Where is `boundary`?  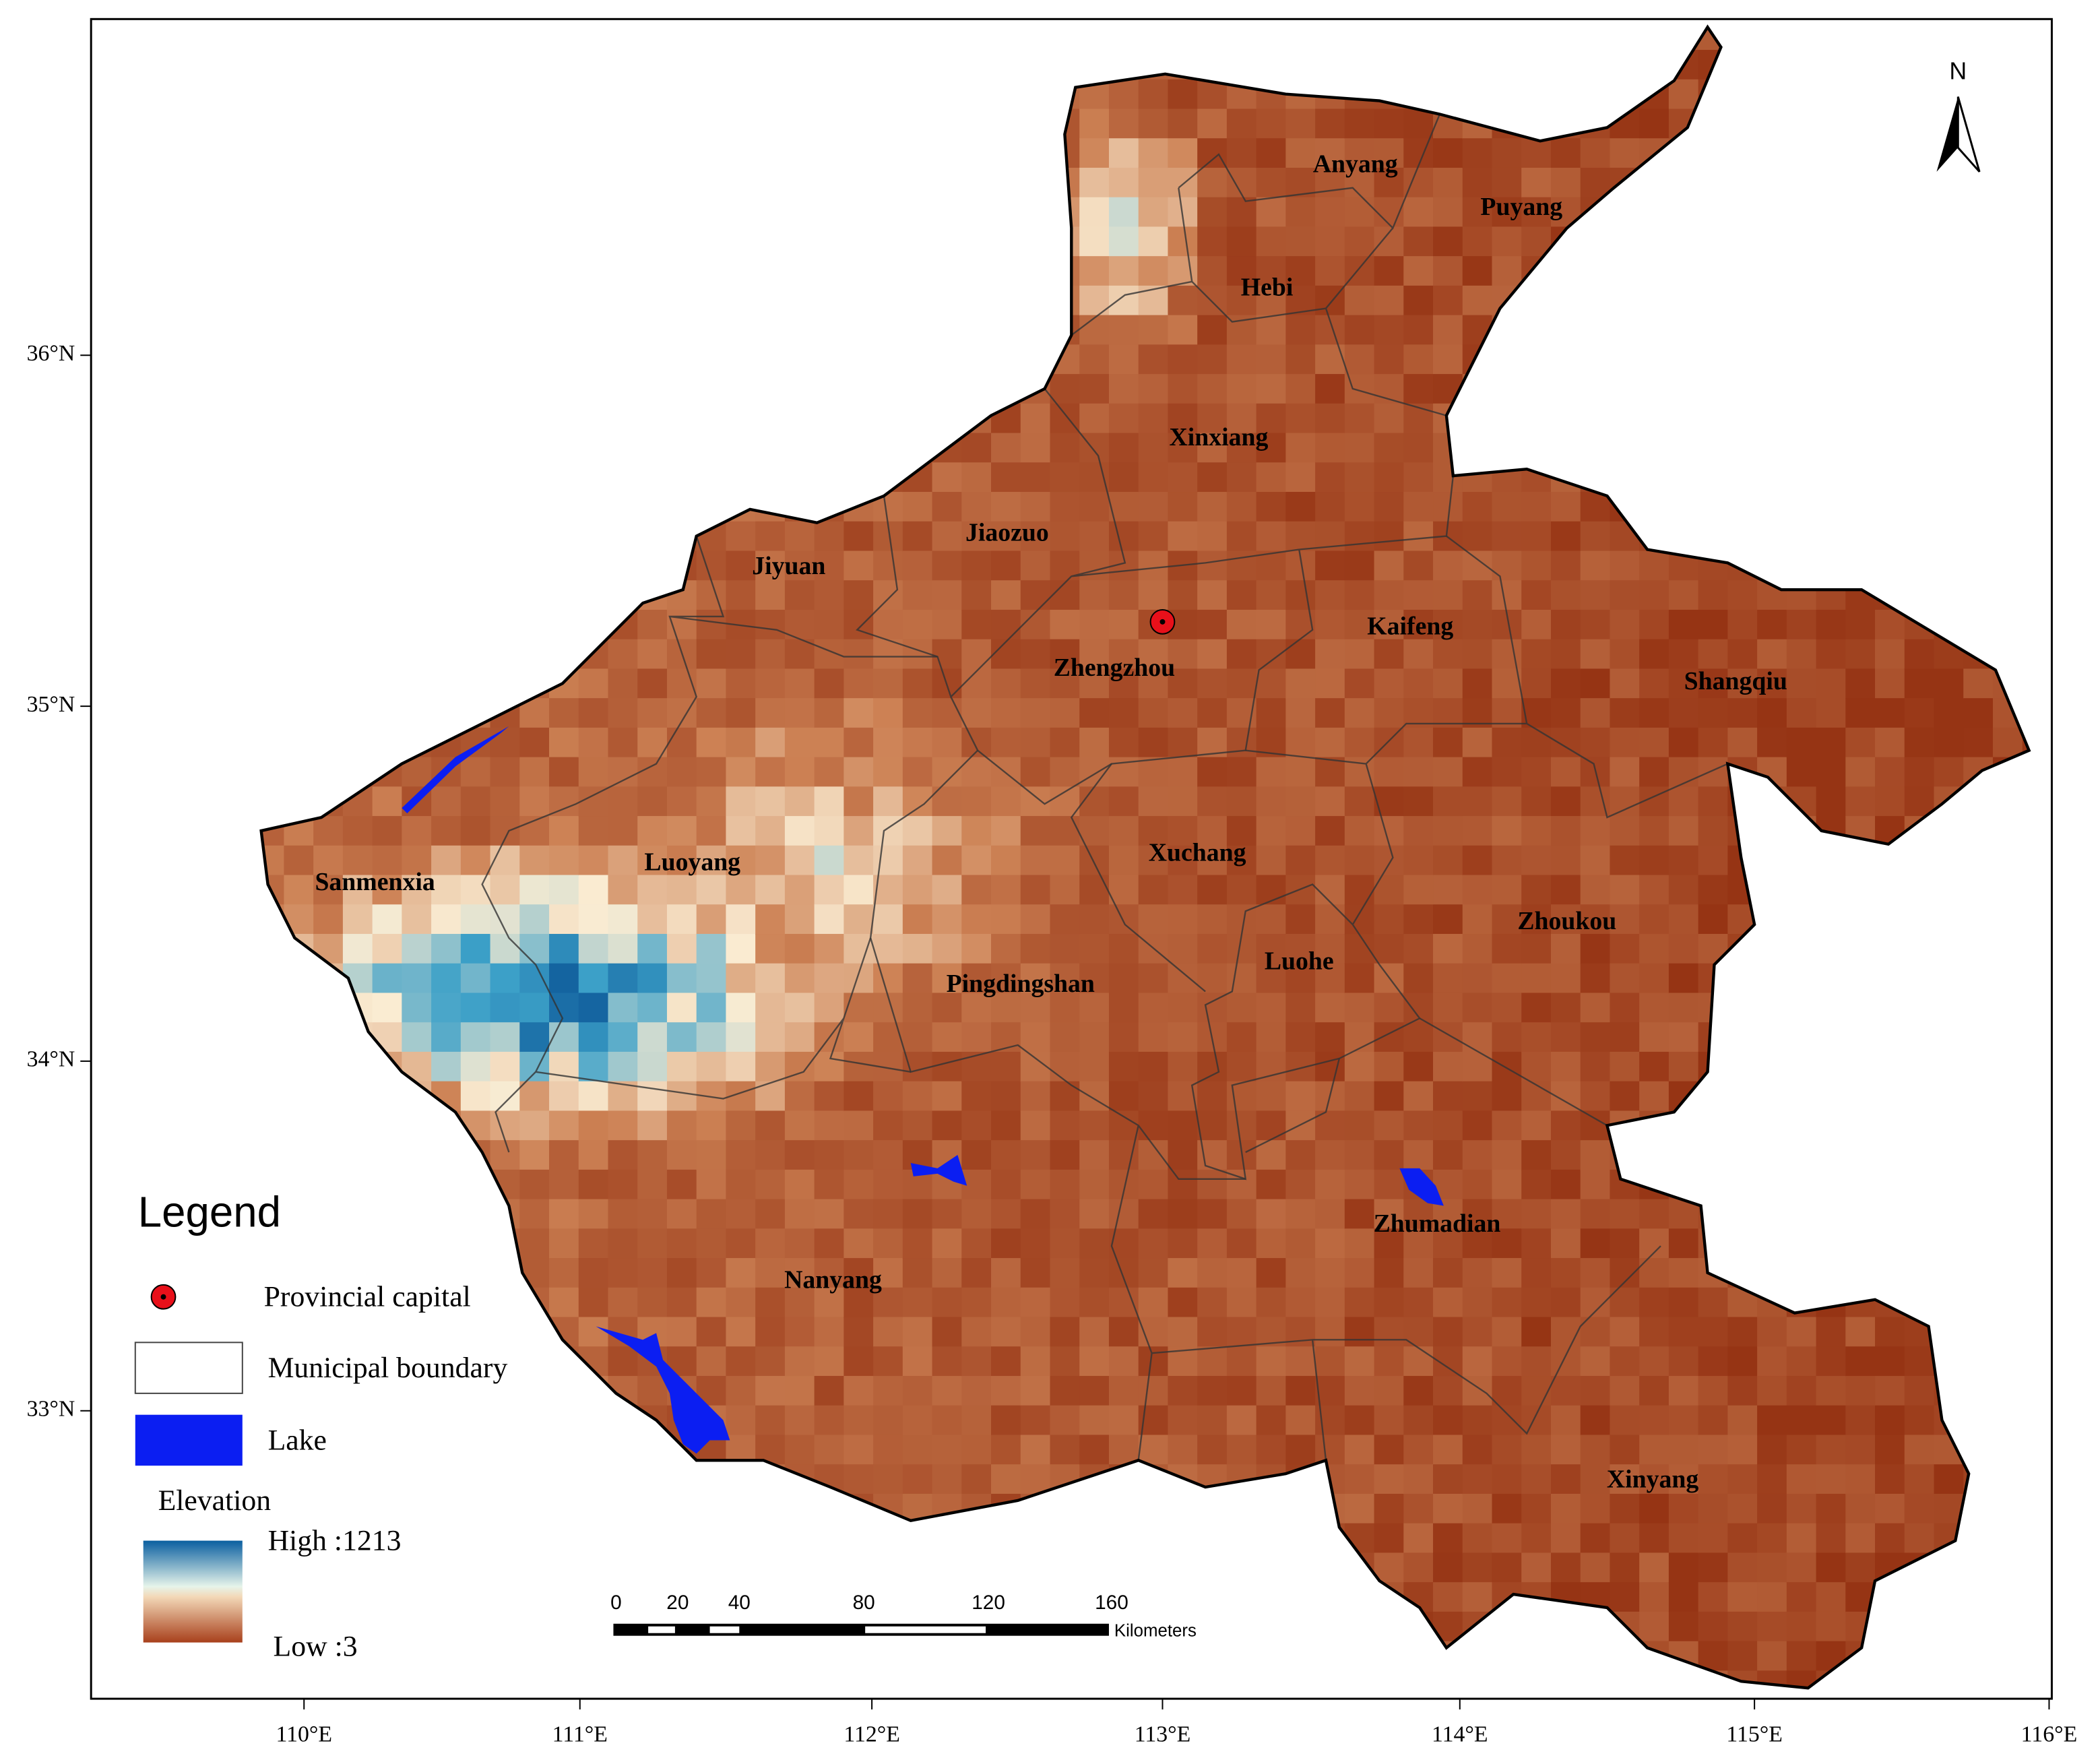
boundary is located at coordinates (1155, 597).